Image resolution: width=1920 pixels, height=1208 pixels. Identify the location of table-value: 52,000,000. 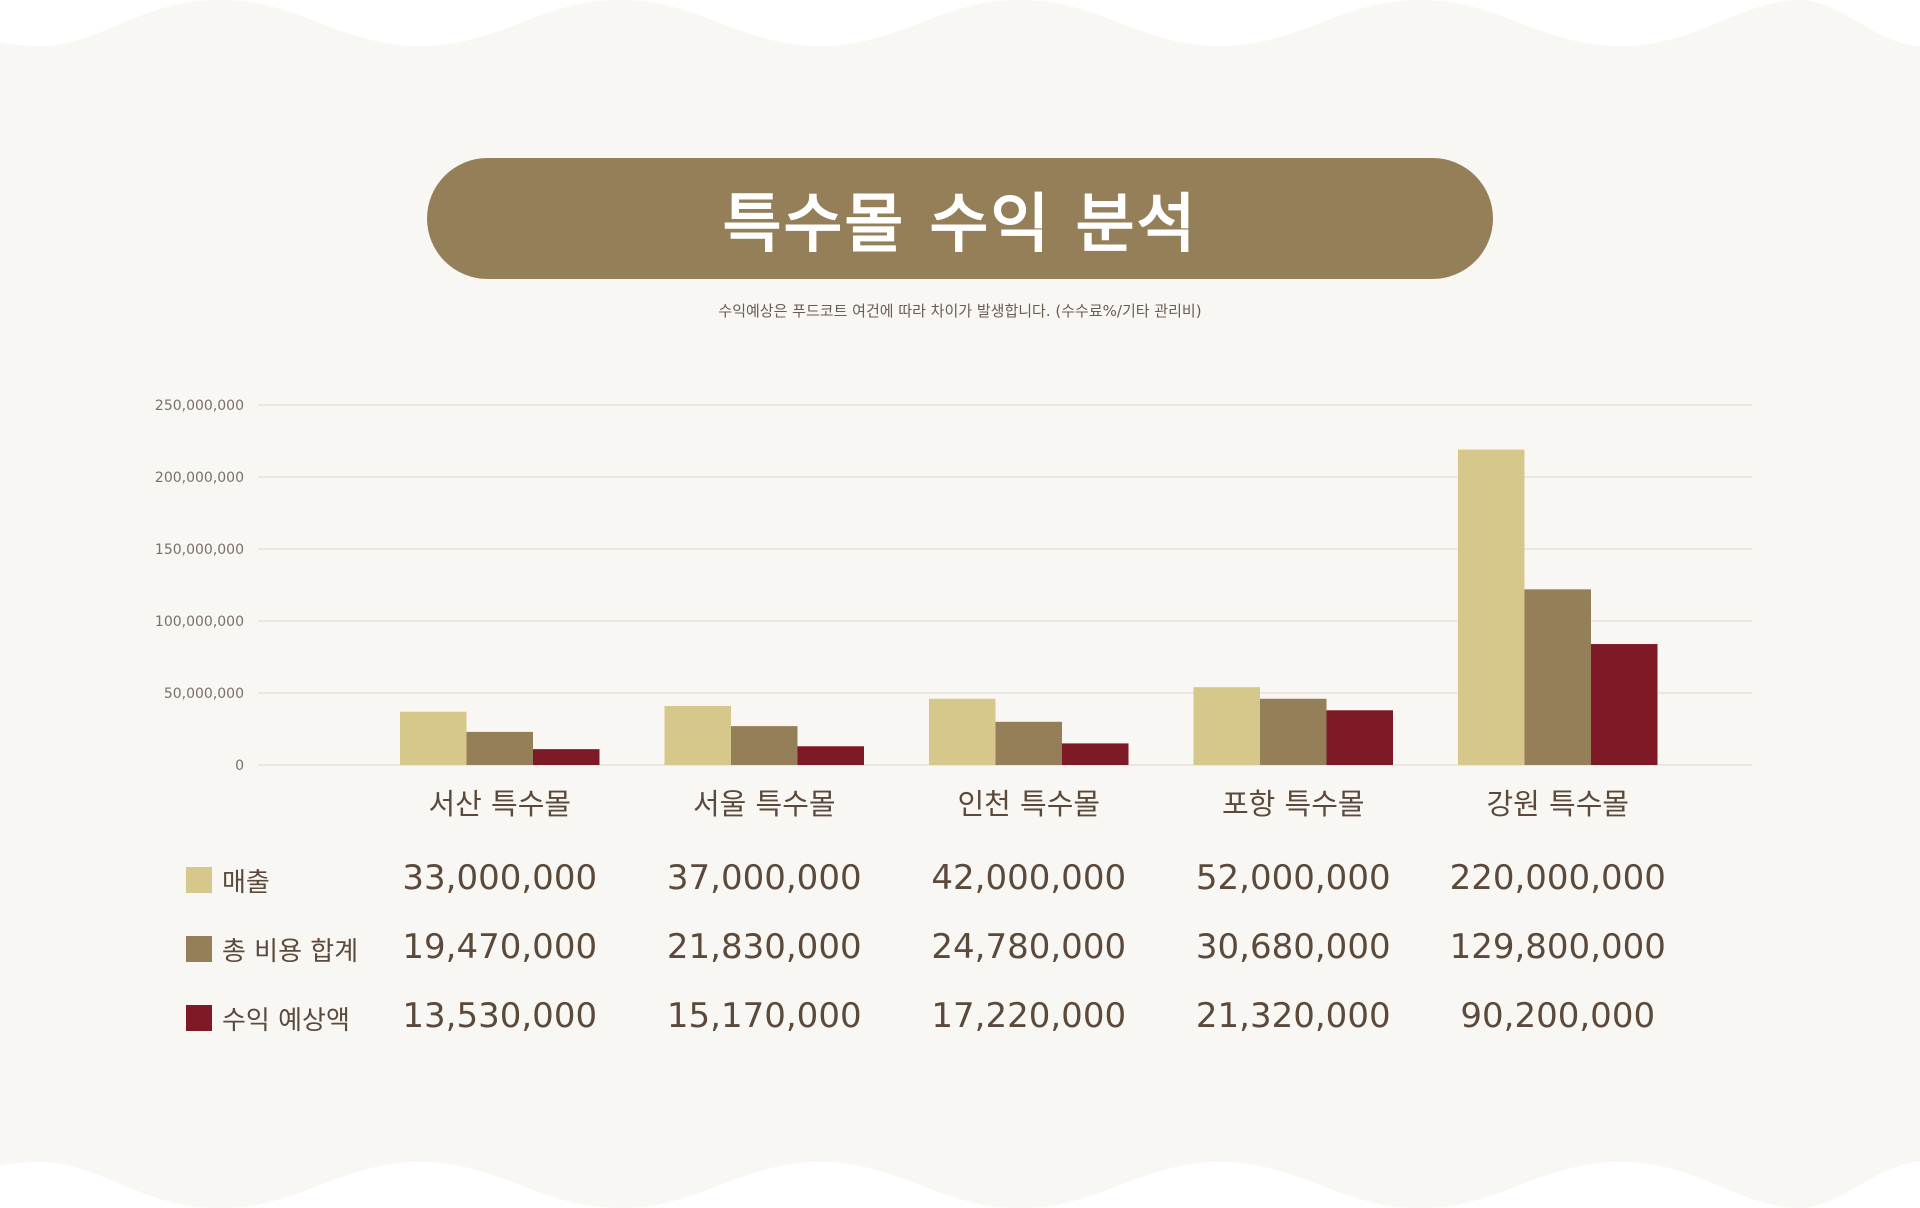
(1293, 878).